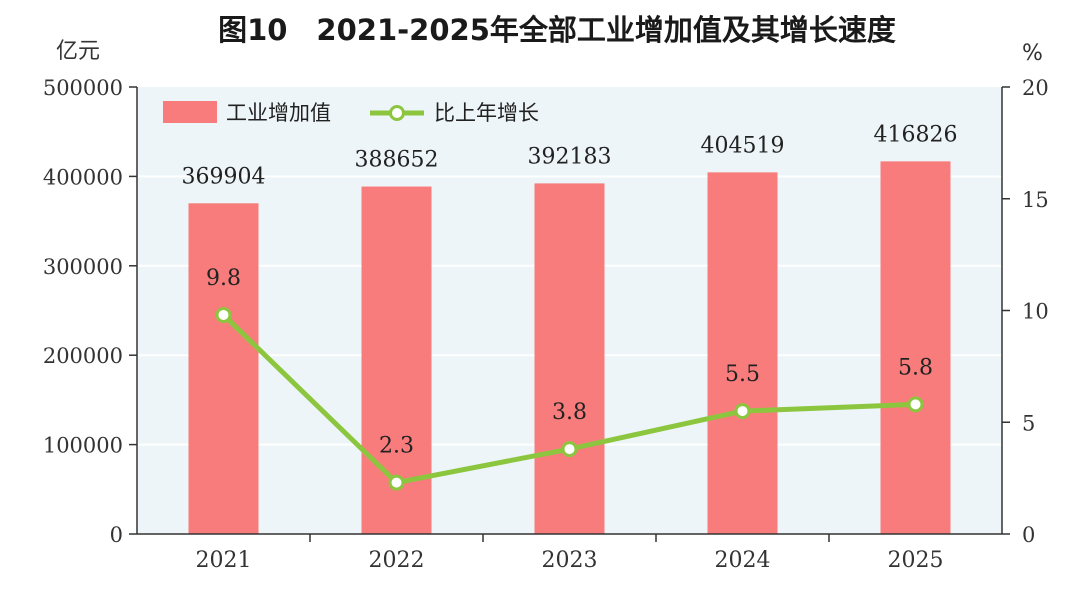  I want to click on right-tick-label: 15, so click(1035, 200).